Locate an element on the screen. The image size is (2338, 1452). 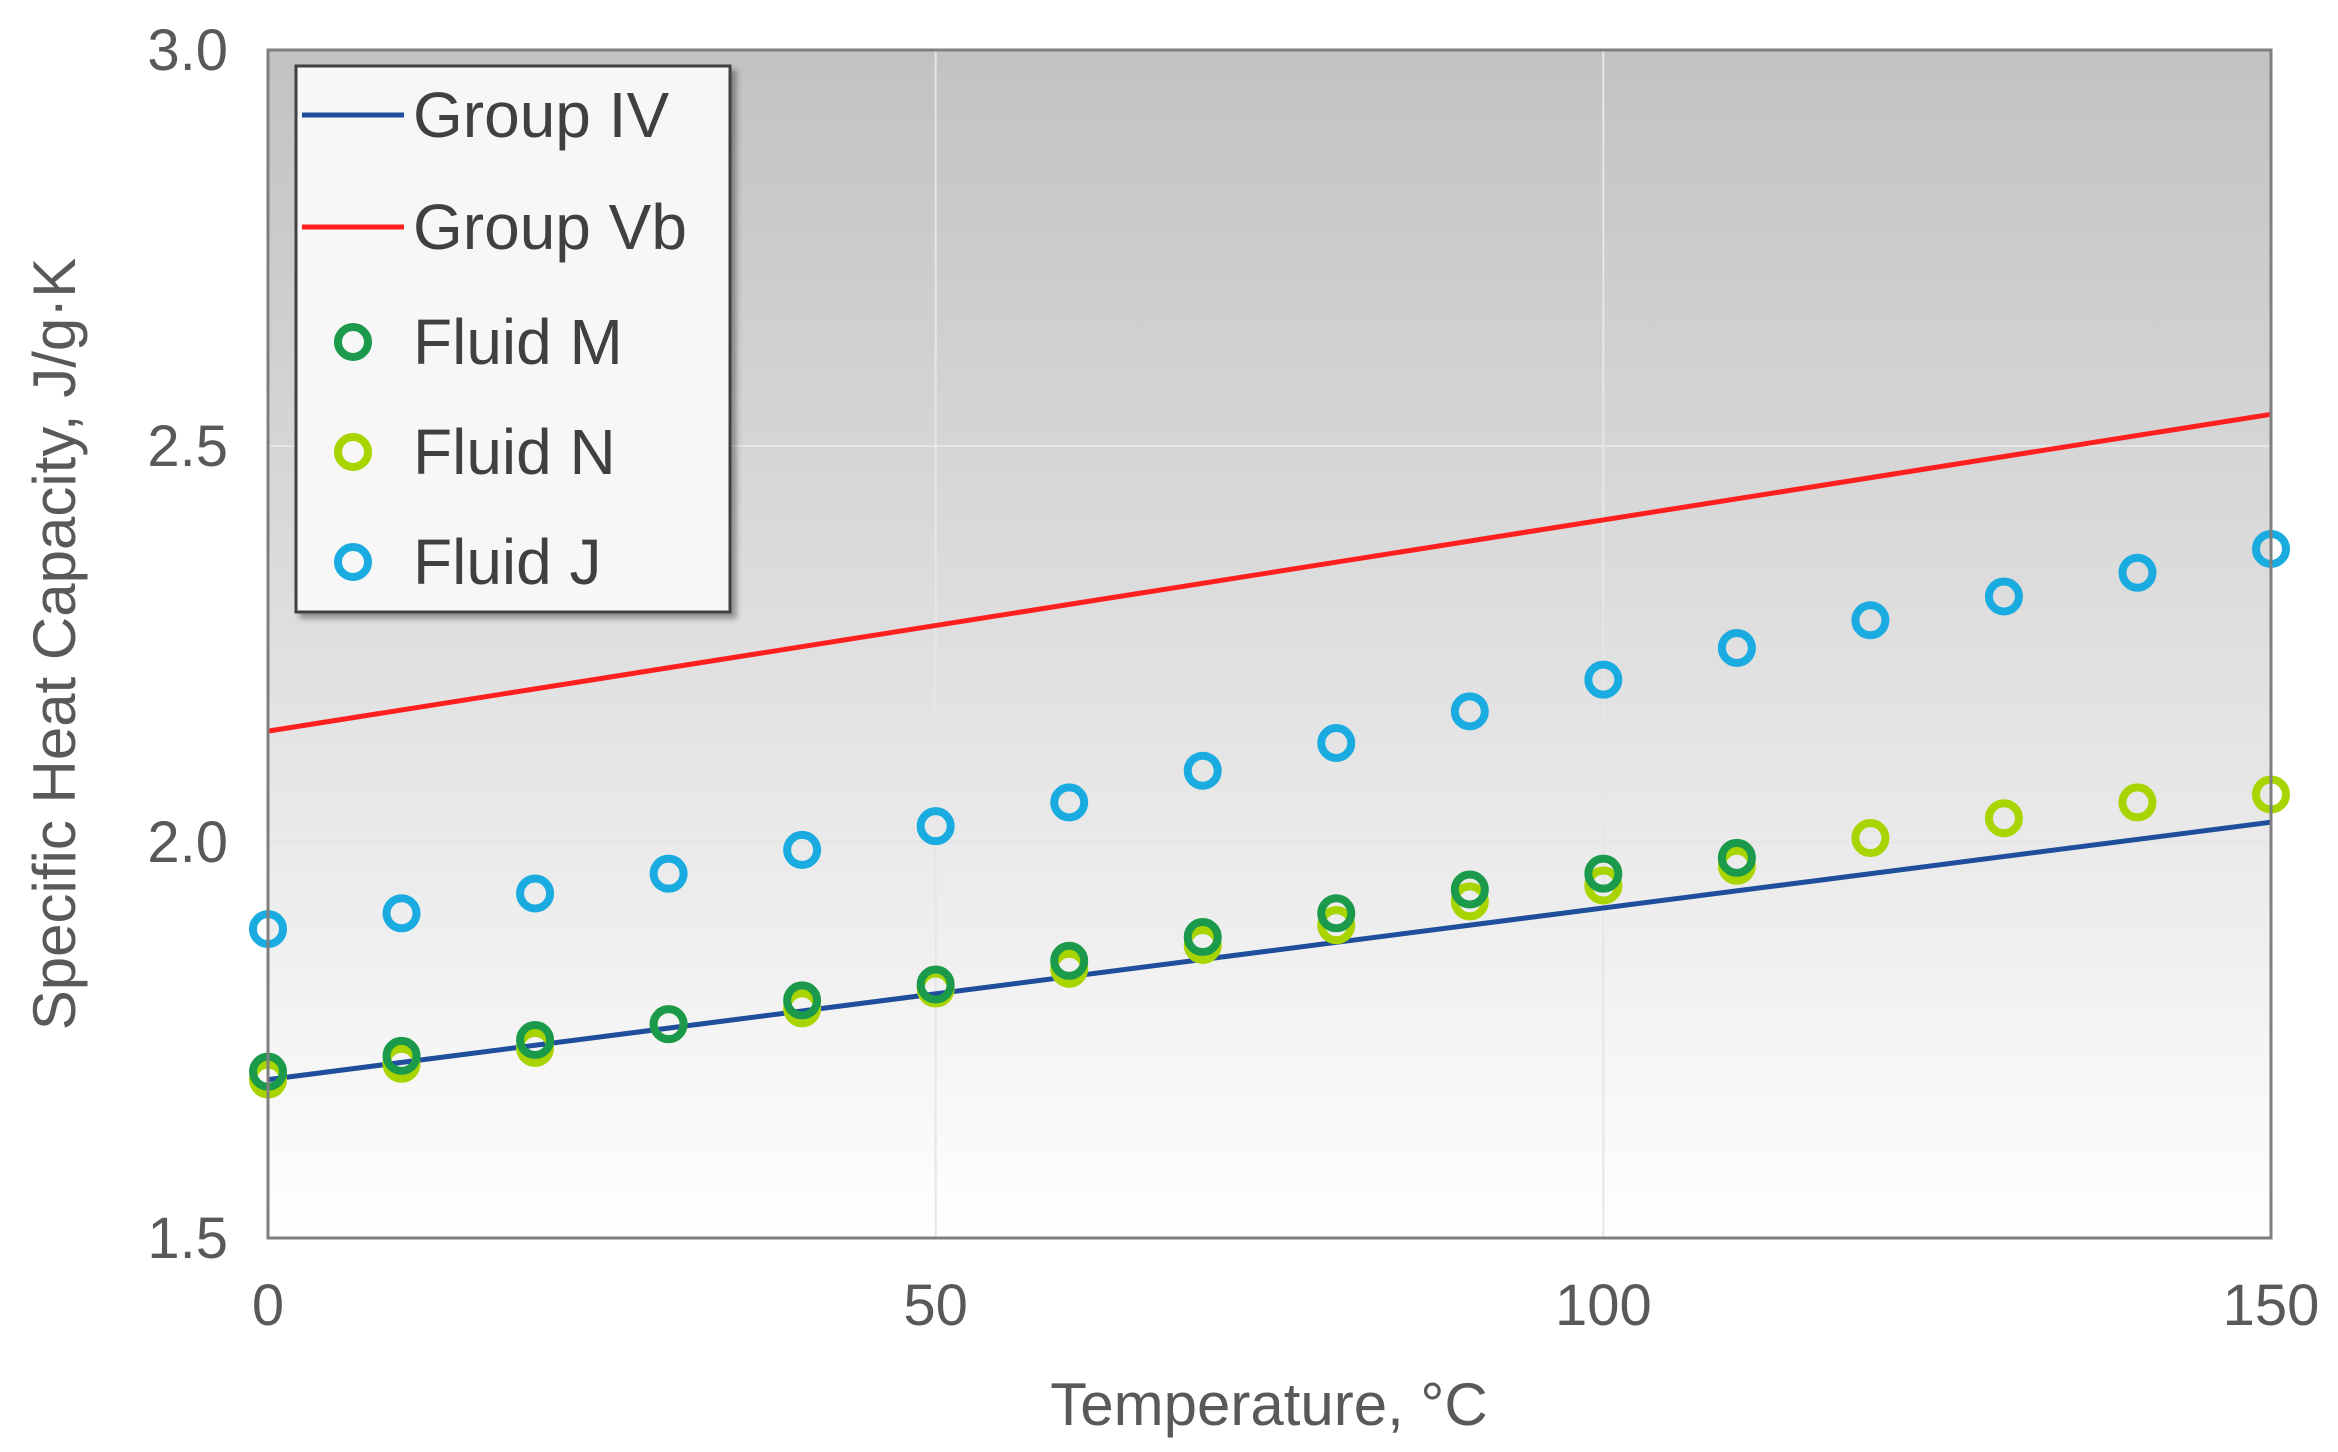
legend-label-fluid-n: Fluid N is located at coordinates (514, 452).